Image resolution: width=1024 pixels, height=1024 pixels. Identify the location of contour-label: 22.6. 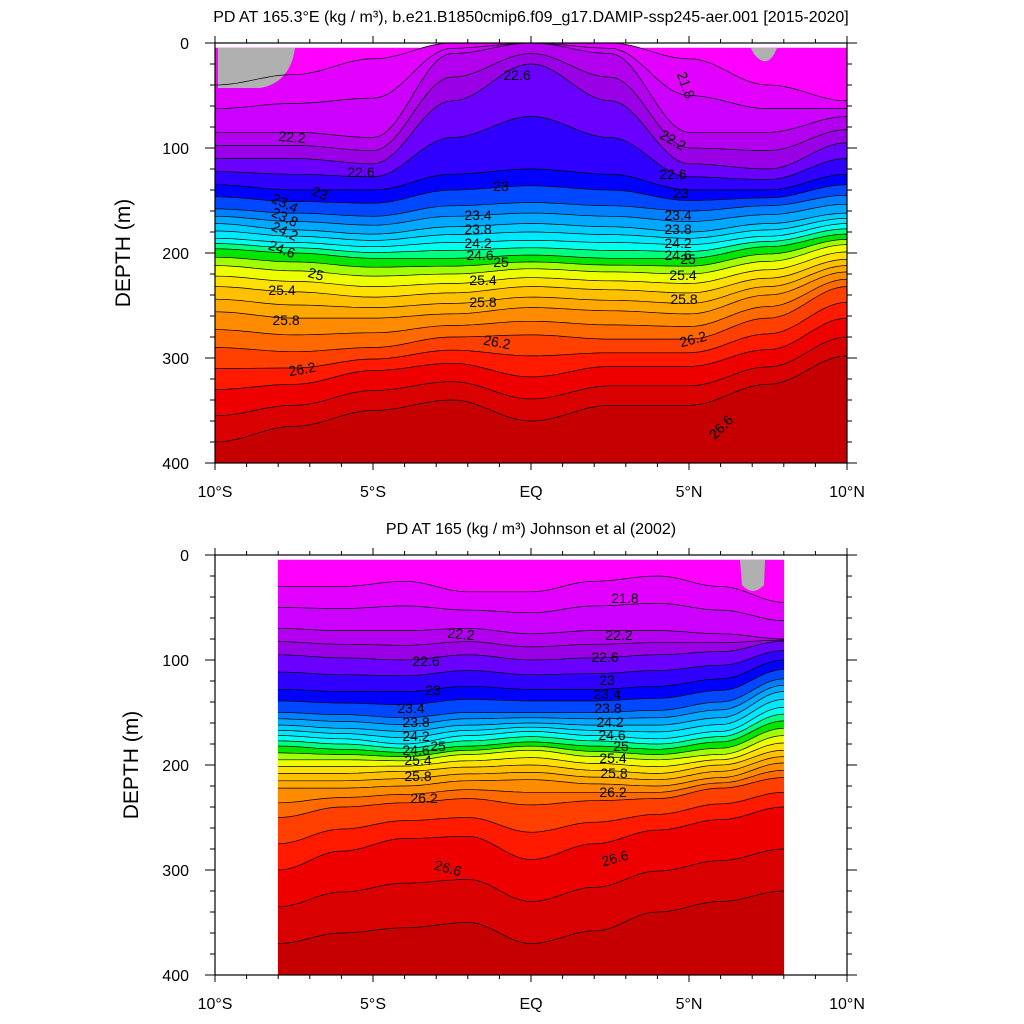
(360, 172).